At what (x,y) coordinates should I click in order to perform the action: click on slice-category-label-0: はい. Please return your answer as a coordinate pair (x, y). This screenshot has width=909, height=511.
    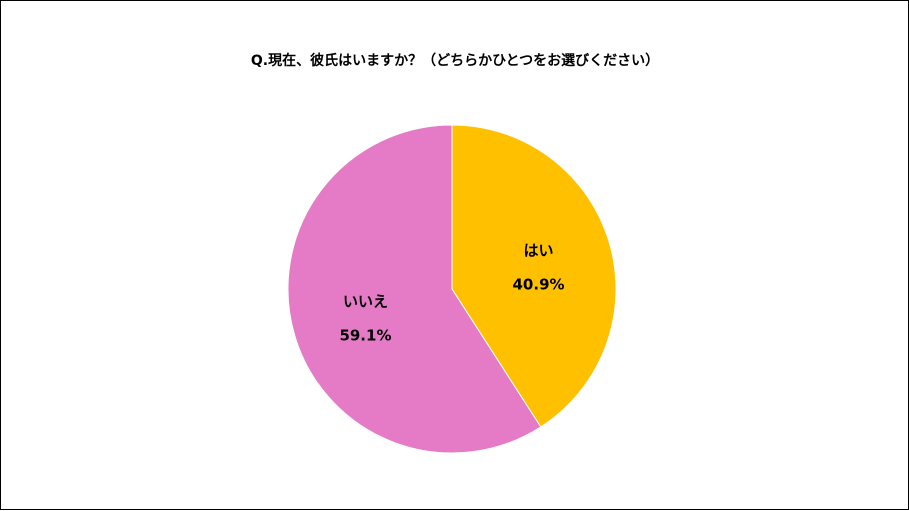
    Looking at the image, I should click on (539, 251).